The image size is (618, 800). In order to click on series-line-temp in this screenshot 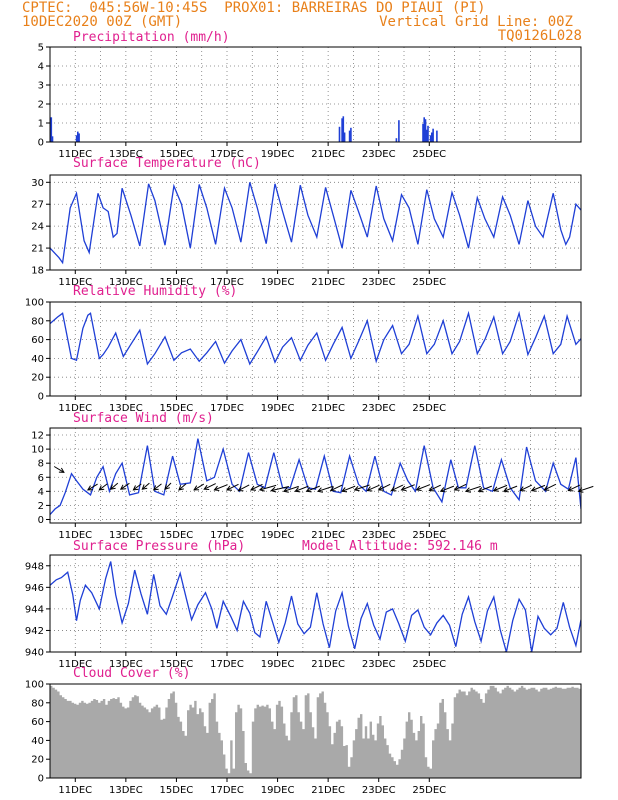, I will do `click(315, 223)`.